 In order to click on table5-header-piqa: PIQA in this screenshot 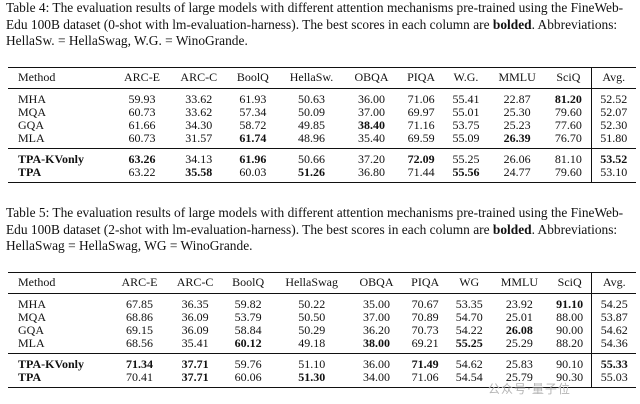, I will do `click(425, 282)`.